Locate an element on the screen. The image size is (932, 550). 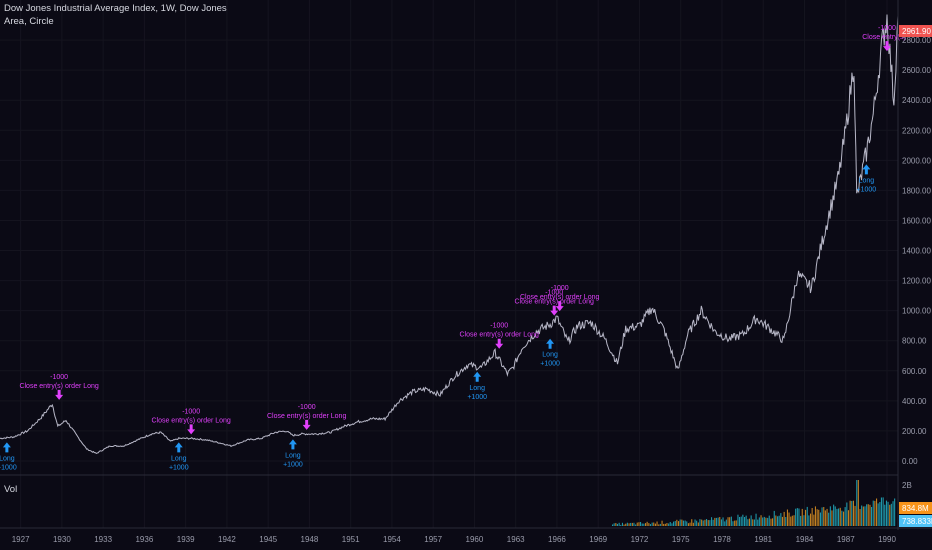
y-tick-label: 2200.00 is located at coordinates (916, 130).